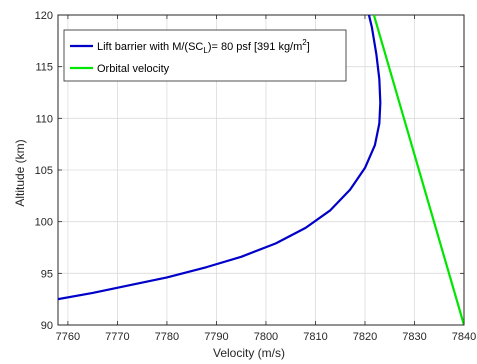 This screenshot has height=364, width=477. I want to click on y-tick-label: 90, so click(47, 326).